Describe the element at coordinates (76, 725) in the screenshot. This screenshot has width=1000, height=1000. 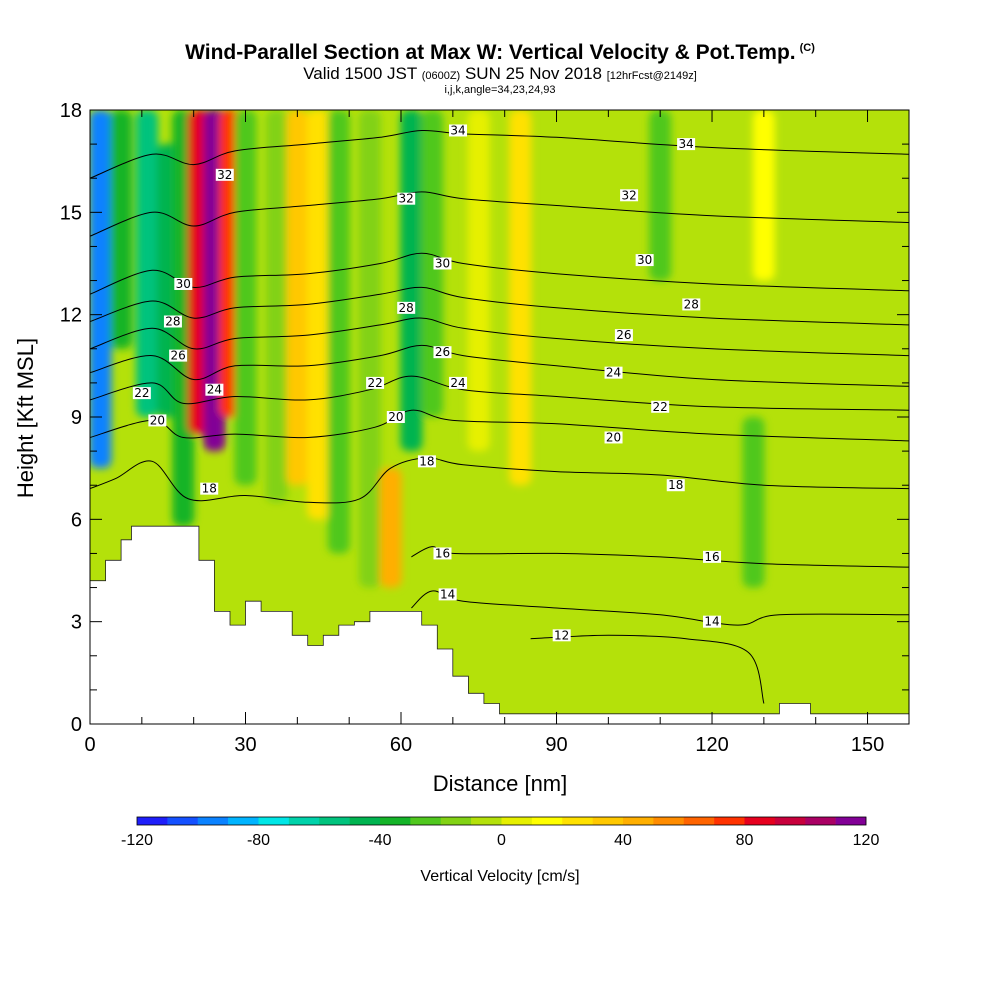
I see `y-tick-label: 0` at that location.